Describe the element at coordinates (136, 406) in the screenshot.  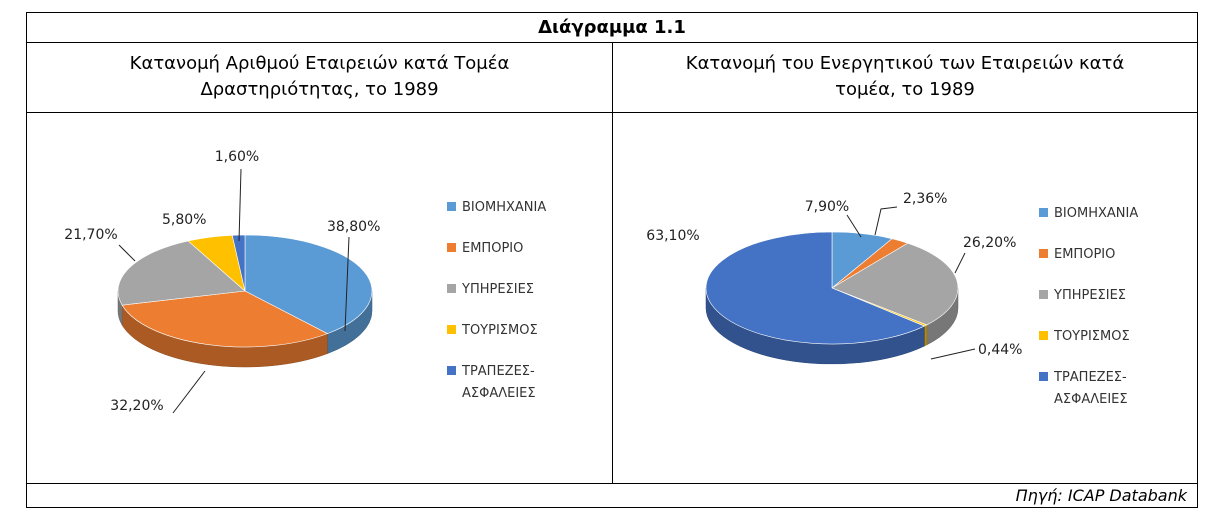
I see `data-label-εμποριο: 32,20%` at that location.